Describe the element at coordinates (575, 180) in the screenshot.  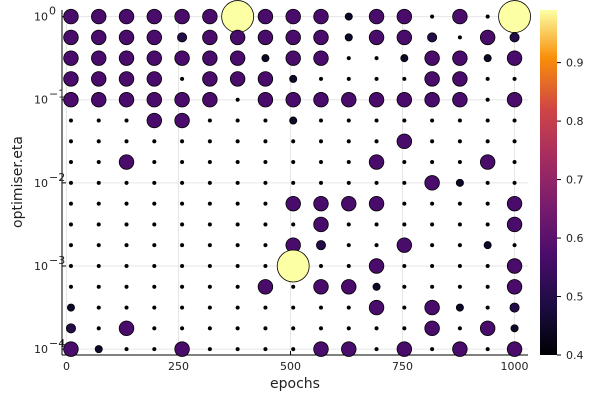
I see `colorbar-tick-label: 0.7` at that location.